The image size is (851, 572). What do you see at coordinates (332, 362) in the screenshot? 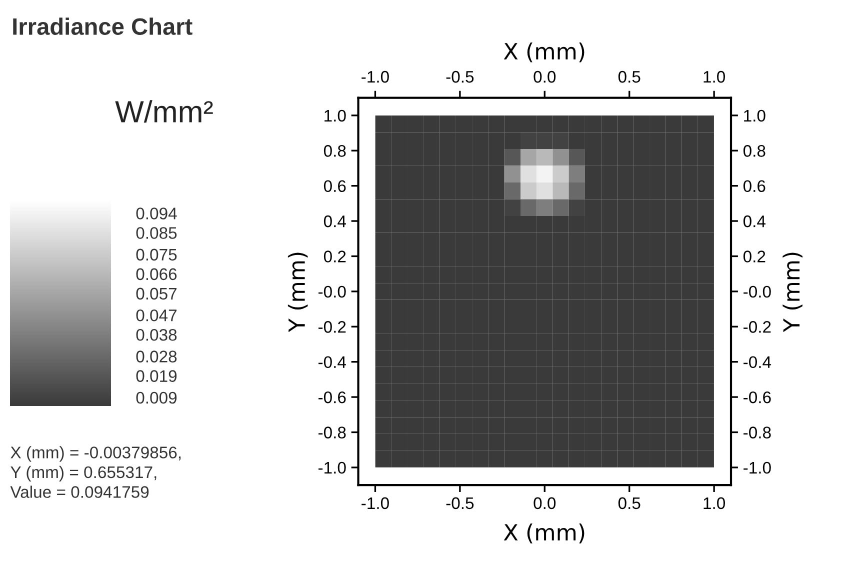
I see `y-tick-label: -0.4` at bounding box center [332, 362].